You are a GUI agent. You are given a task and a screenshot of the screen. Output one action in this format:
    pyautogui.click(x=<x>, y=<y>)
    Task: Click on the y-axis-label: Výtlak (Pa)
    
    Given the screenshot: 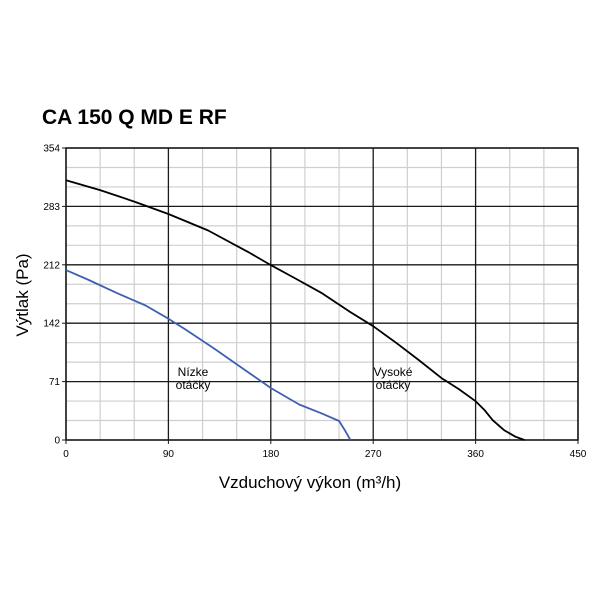 What is the action you would take?
    pyautogui.click(x=22, y=294)
    